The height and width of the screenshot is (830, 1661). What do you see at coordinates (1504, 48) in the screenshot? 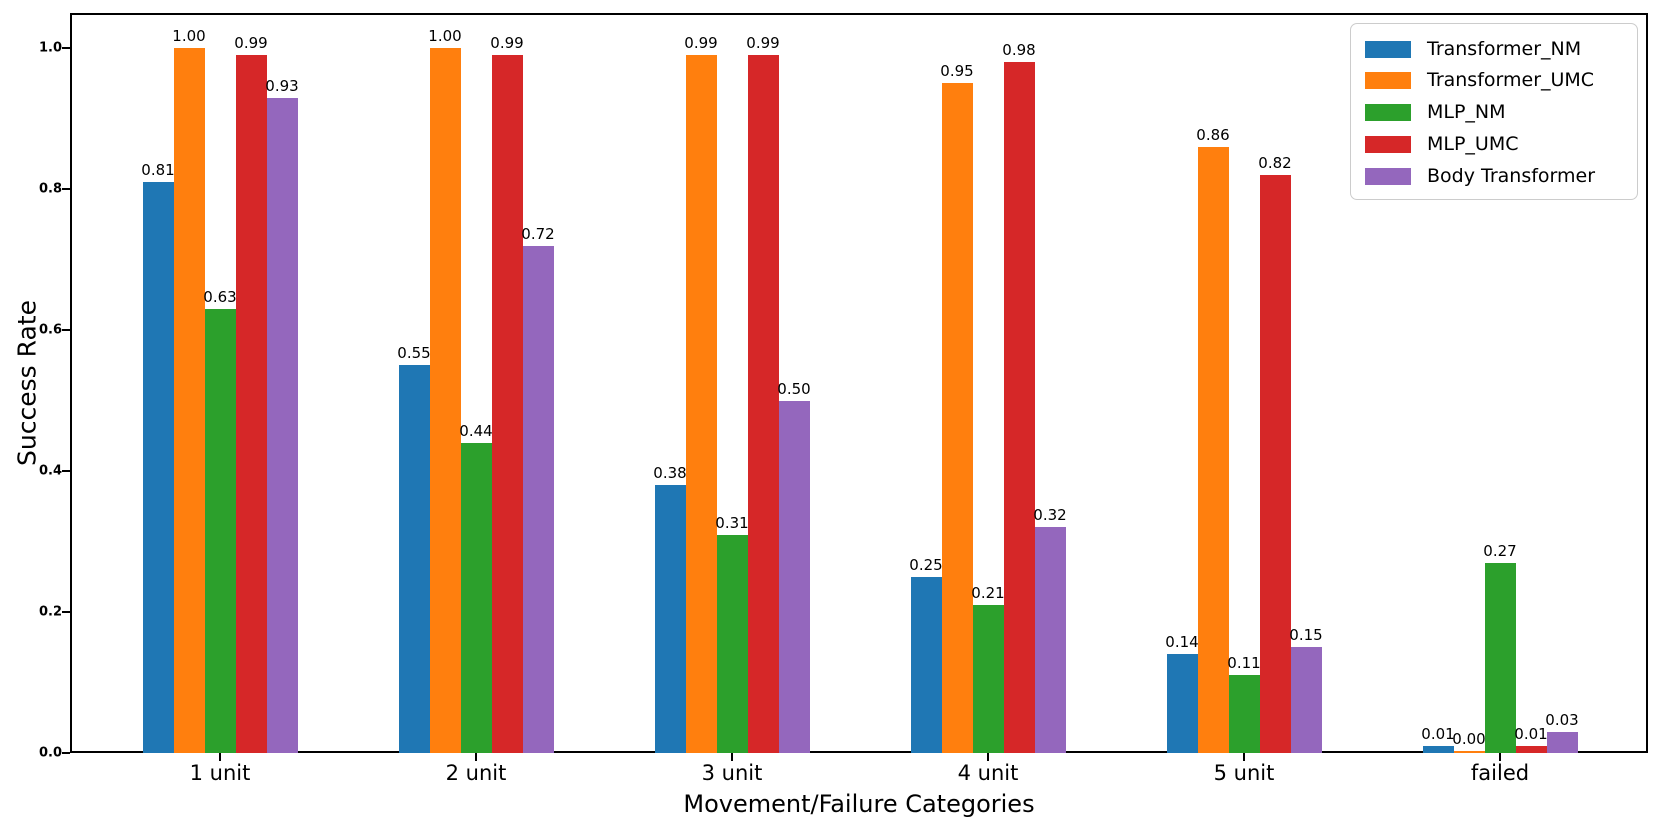
I see `legend-label: Transformer_NM` at bounding box center [1504, 48].